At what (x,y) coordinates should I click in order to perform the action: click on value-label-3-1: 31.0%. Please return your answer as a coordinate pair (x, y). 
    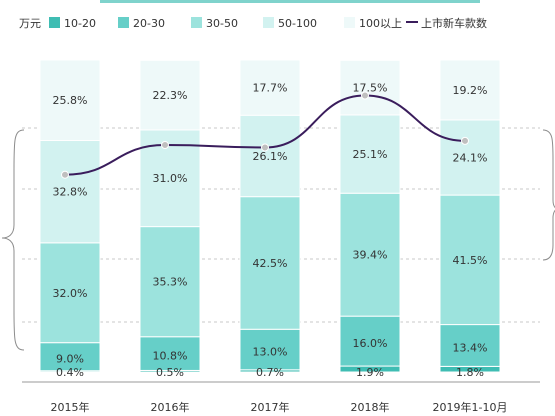
    Looking at the image, I should click on (170, 178).